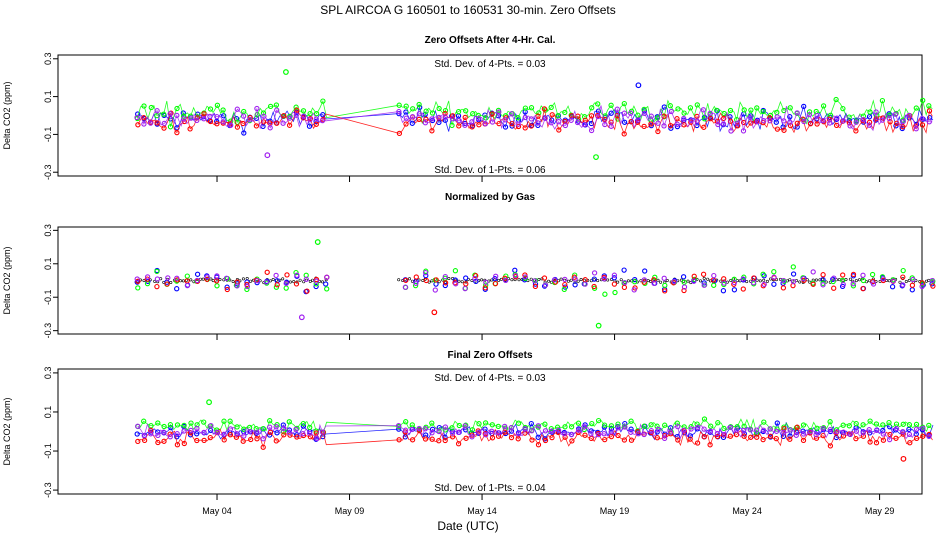 The image size is (936, 540). I want to click on extreme-point, so click(598, 325).